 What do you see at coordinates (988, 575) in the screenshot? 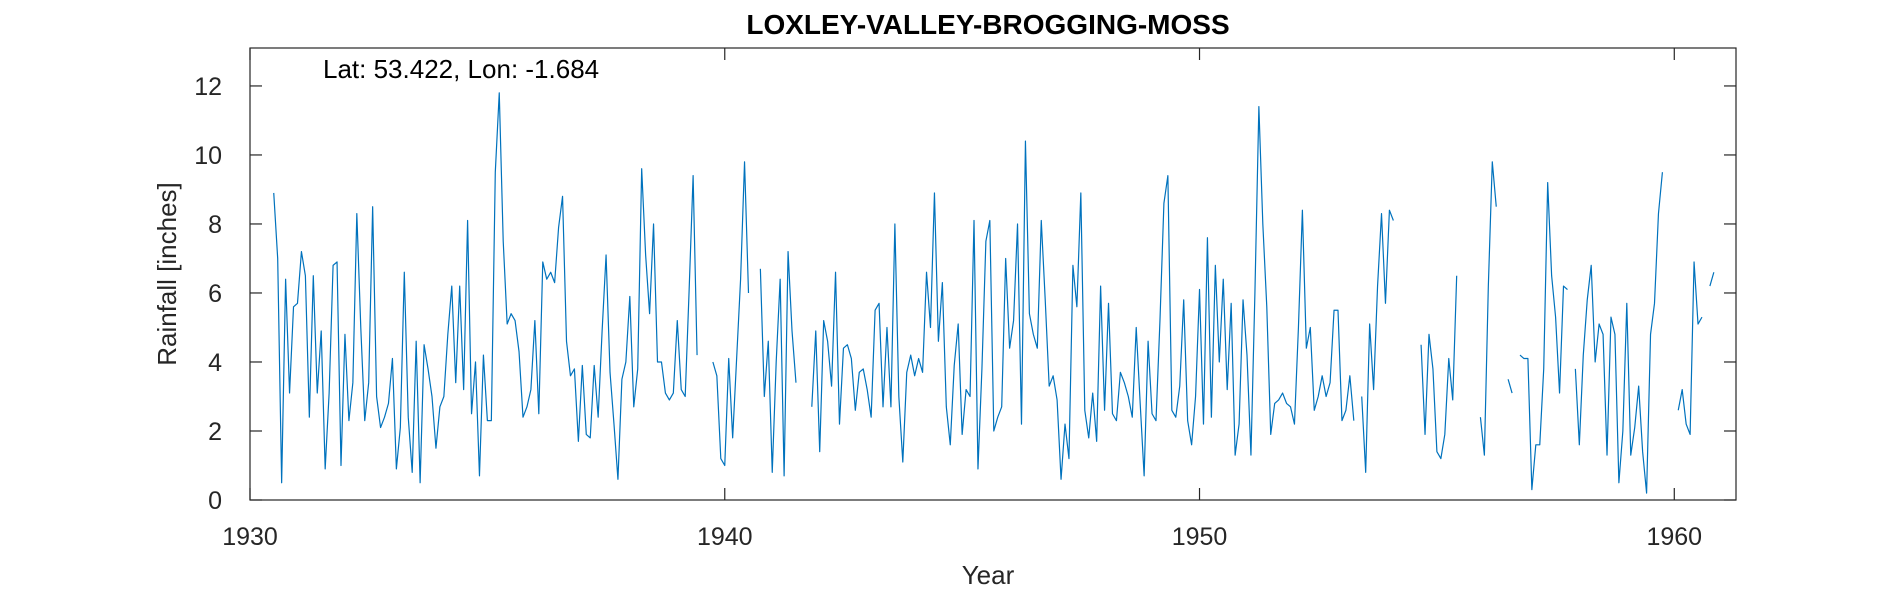
I see `x-axis-label: Year` at bounding box center [988, 575].